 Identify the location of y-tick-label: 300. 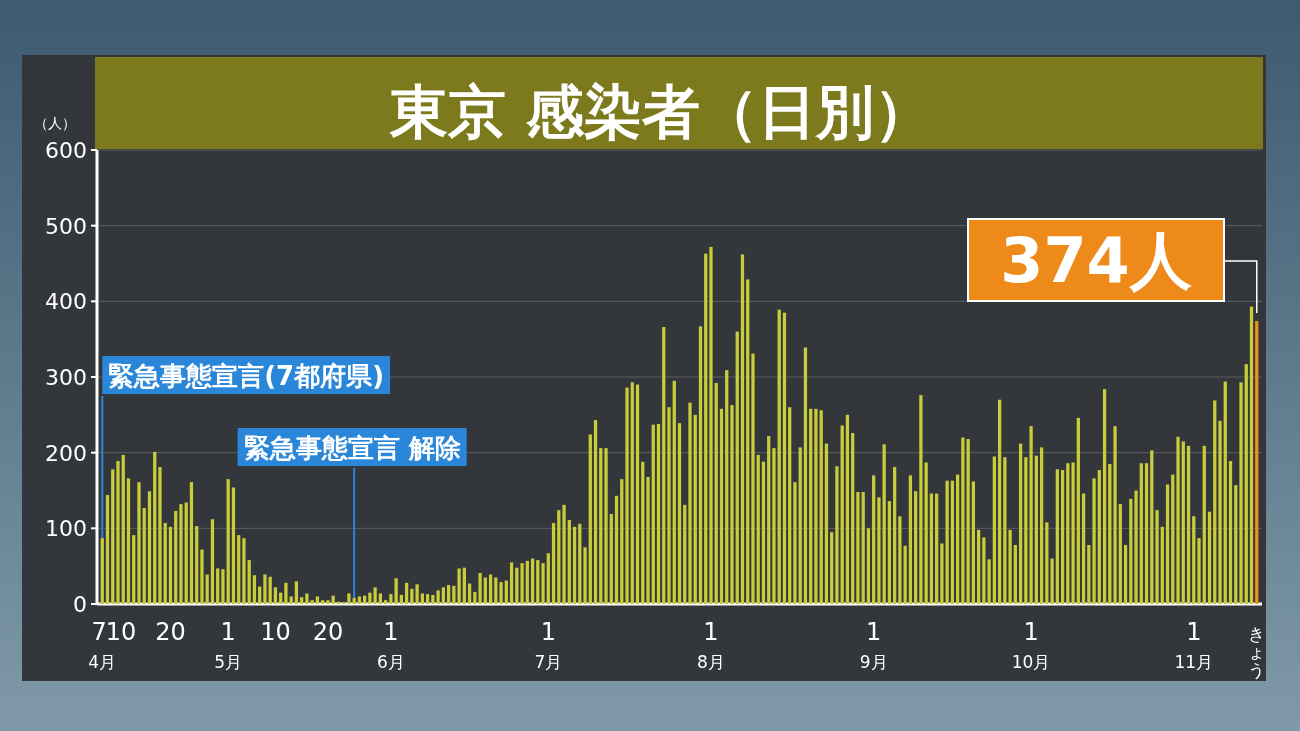
(66, 377).